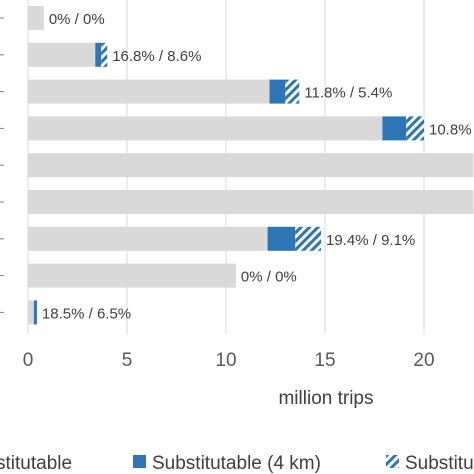  Describe the element at coordinates (439, 463) in the screenshot. I see `legend-label-2: Substitu` at that location.